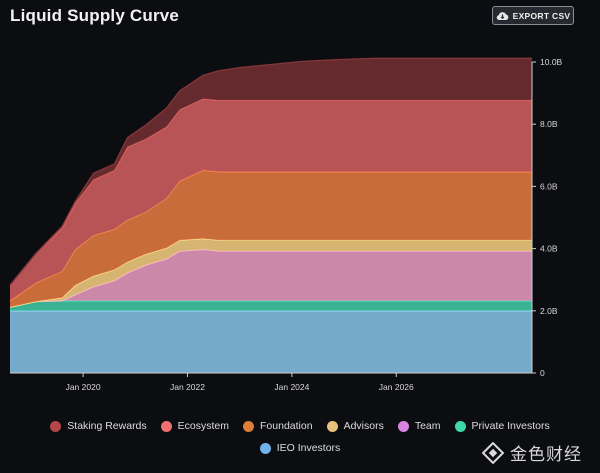 This screenshot has width=600, height=473. I want to click on area-team, so click(271, 278).